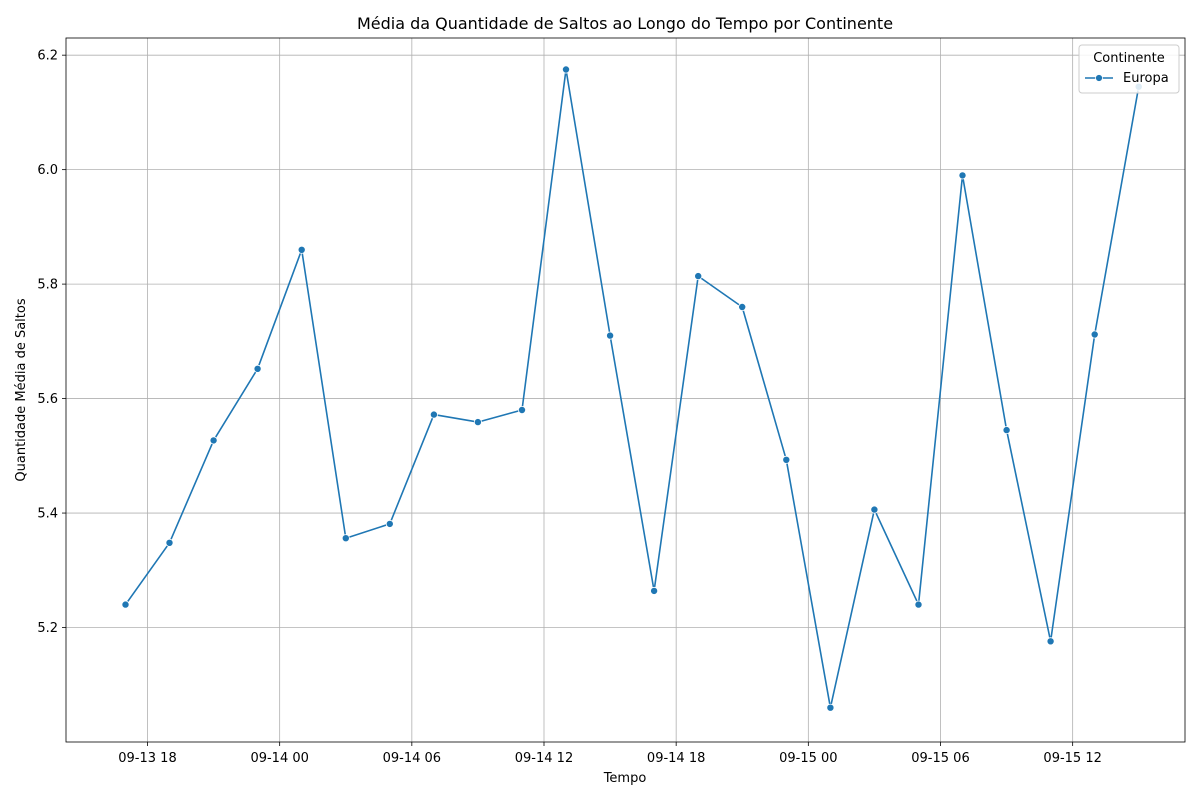 This screenshot has width=1200, height=800. Describe the element at coordinates (808, 758) in the screenshot. I see `x-tick-label: 09-15 00` at that location.